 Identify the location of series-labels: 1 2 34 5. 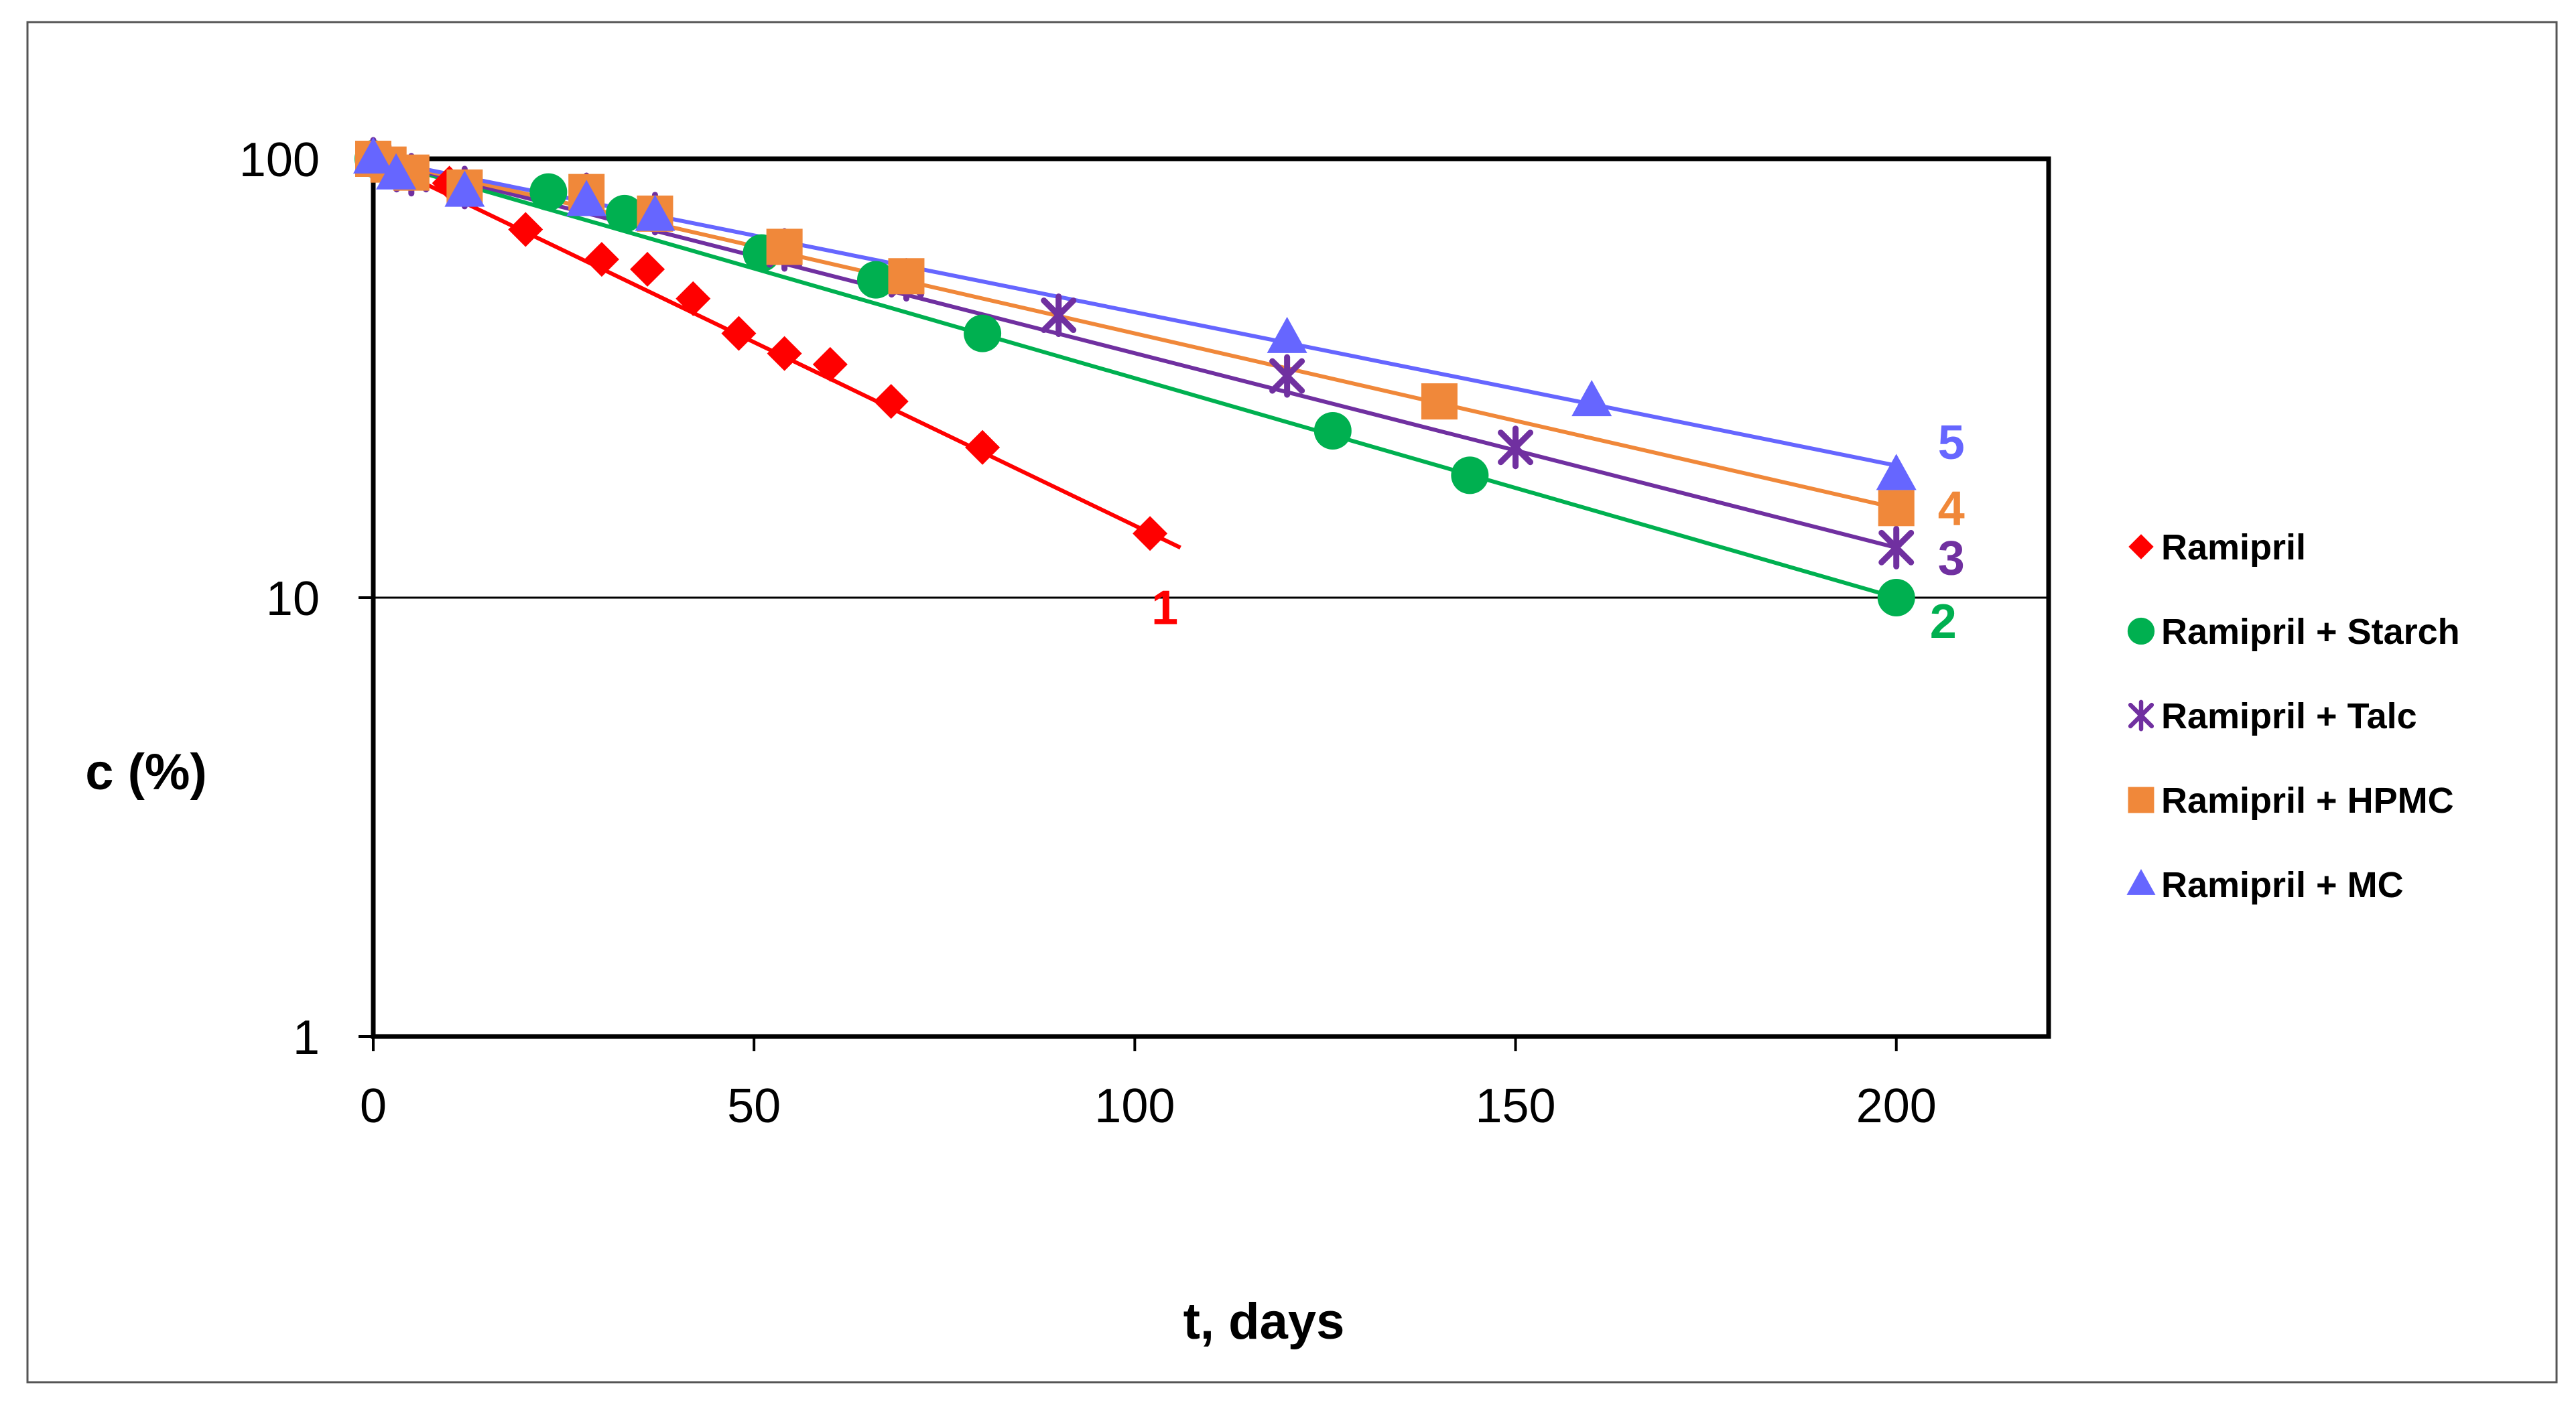
(1558, 532).